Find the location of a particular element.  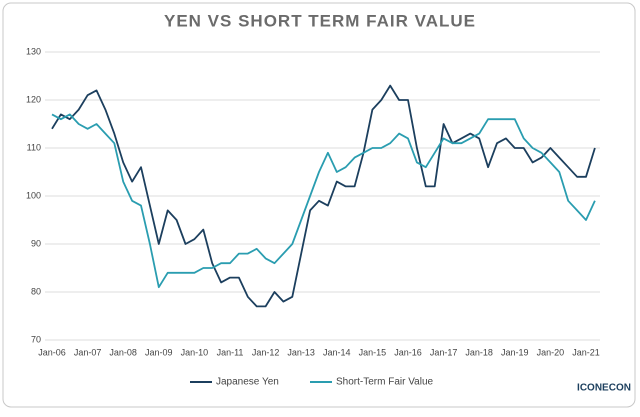

x-tick-label: Jan-21 is located at coordinates (586, 352).